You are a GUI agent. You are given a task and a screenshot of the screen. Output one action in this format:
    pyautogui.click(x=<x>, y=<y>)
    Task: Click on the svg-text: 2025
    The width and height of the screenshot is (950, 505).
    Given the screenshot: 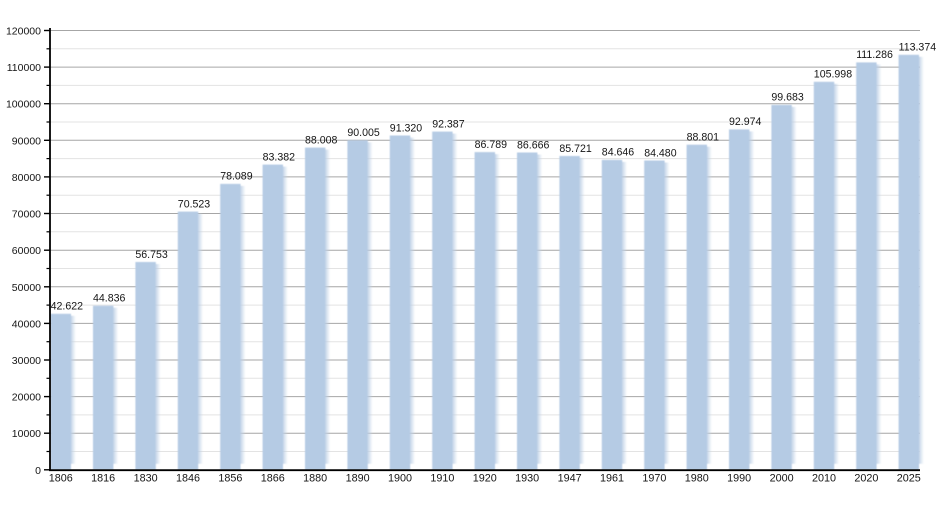 What is the action you would take?
    pyautogui.click(x=909, y=479)
    